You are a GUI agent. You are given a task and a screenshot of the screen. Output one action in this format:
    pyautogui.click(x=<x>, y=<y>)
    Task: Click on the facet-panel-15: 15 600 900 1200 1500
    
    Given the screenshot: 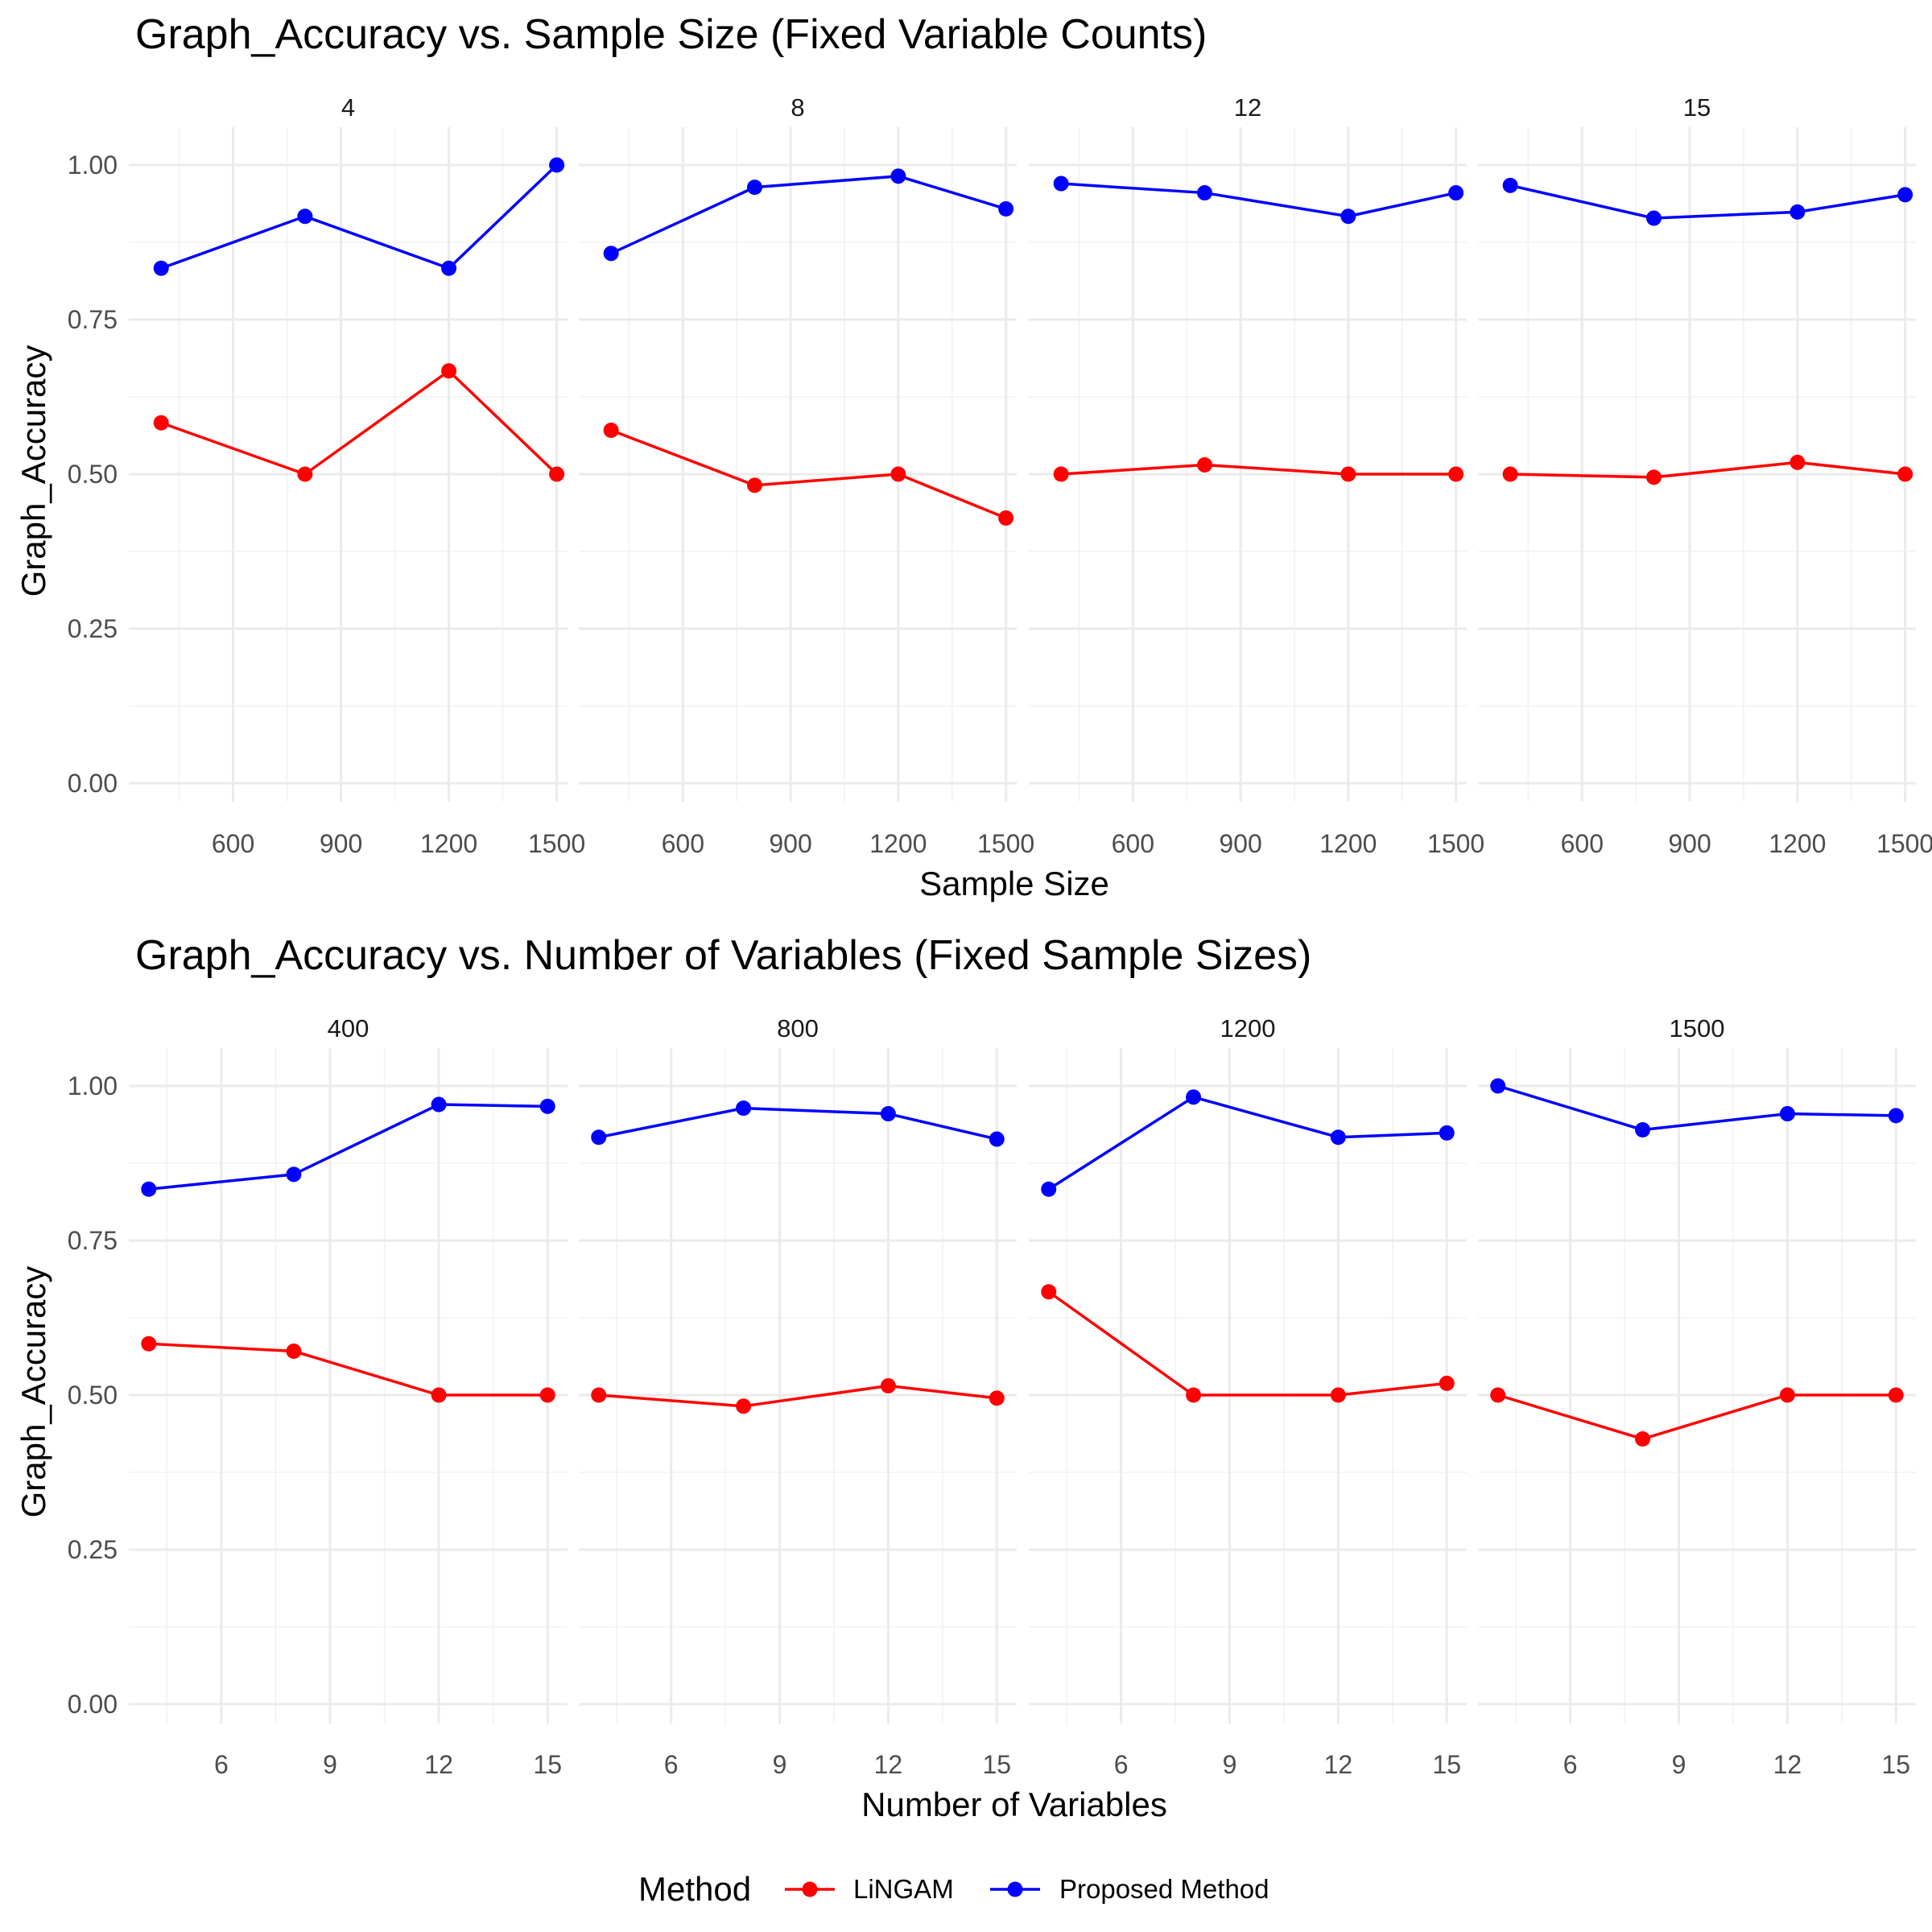 What is the action you would take?
    pyautogui.click(x=1705, y=475)
    